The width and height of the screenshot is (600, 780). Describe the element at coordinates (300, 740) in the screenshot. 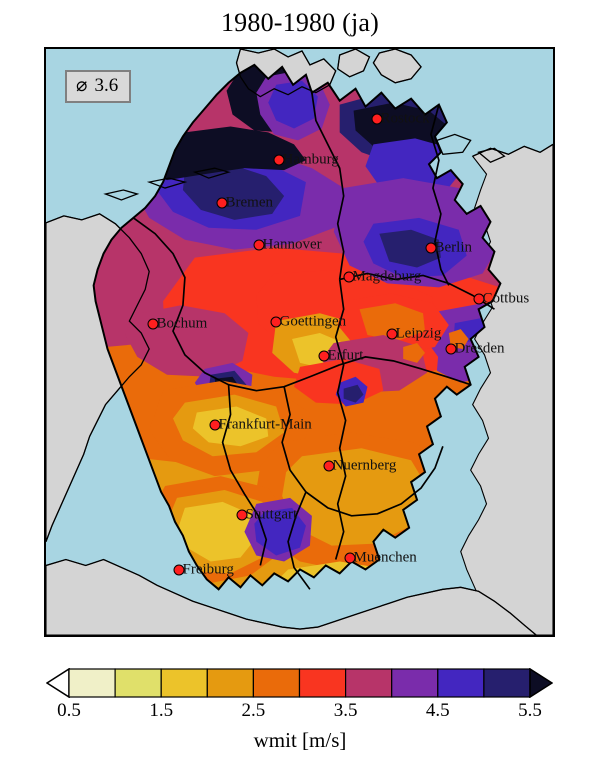

I see `colorbar-axis-label: wmit [m/s]` at that location.